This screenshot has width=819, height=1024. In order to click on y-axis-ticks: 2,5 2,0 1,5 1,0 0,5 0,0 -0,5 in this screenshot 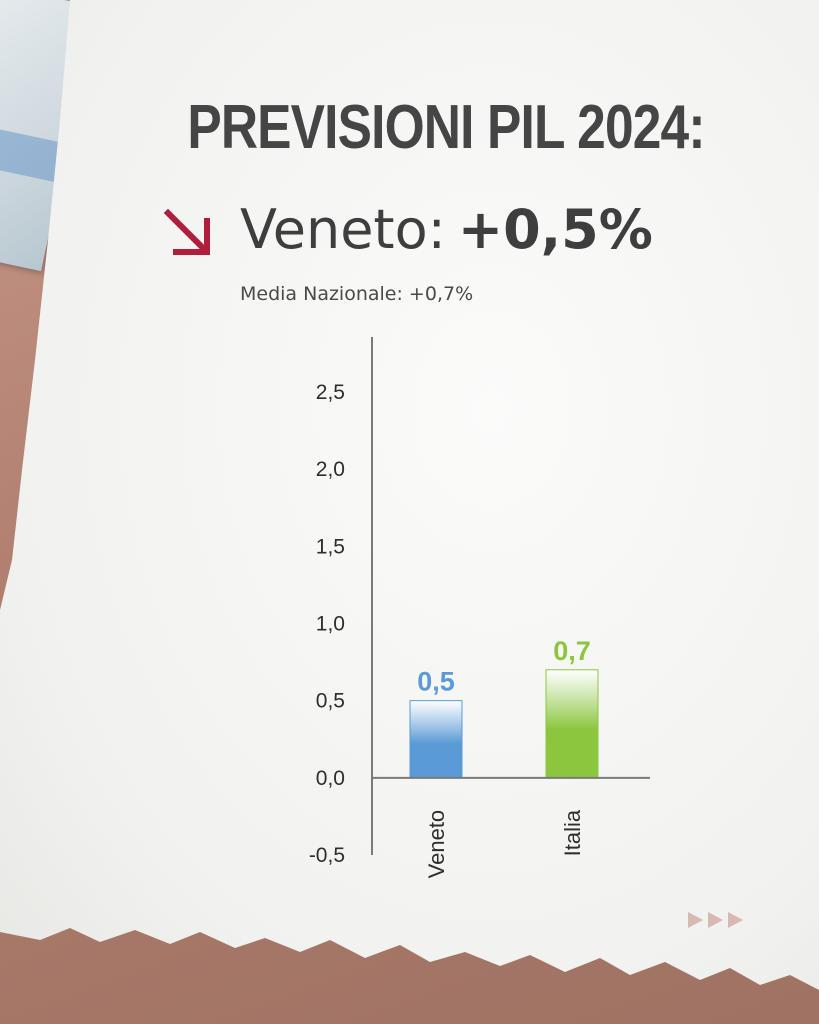, I will do `click(327, 624)`.